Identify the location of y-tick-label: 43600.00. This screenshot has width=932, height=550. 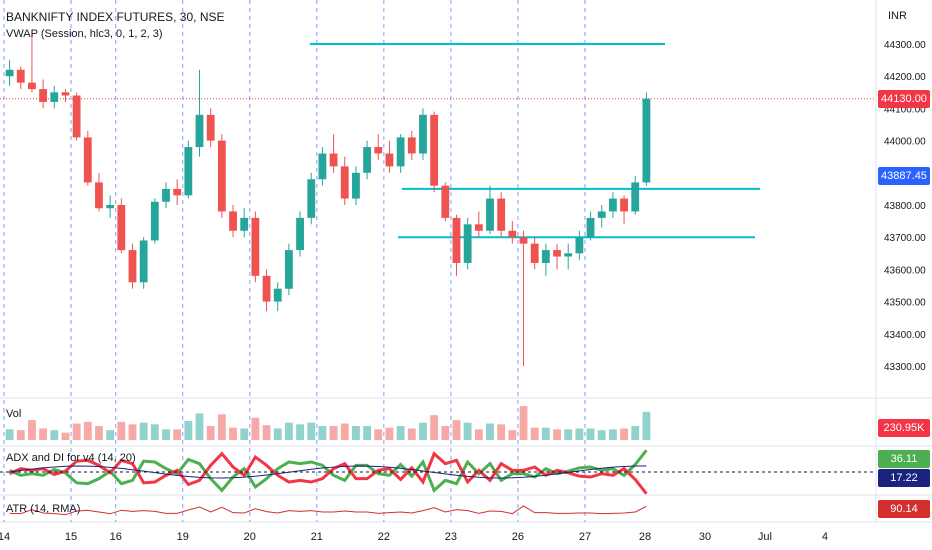
(905, 270).